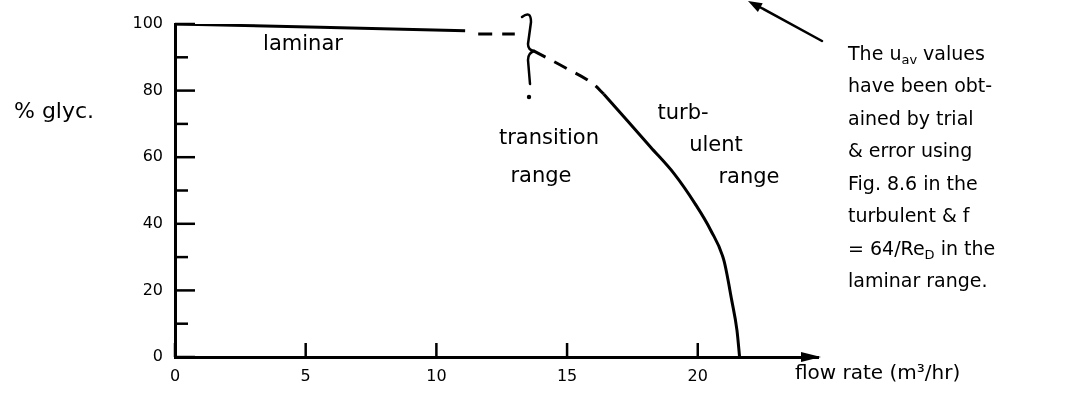 The height and width of the screenshot is (402, 1090). I want to click on y-tick-label: 0, so click(157, 356).